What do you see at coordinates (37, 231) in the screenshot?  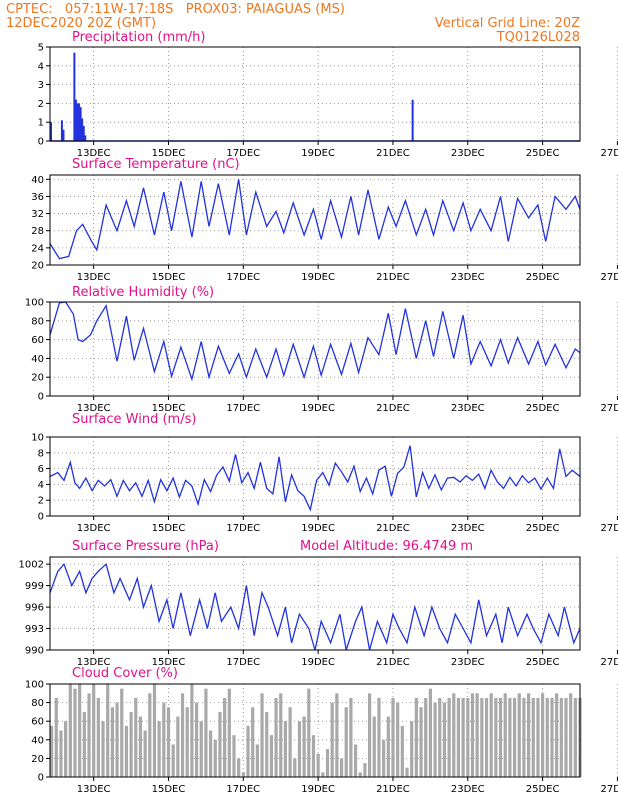 I see `y-tick-label: 28` at bounding box center [37, 231].